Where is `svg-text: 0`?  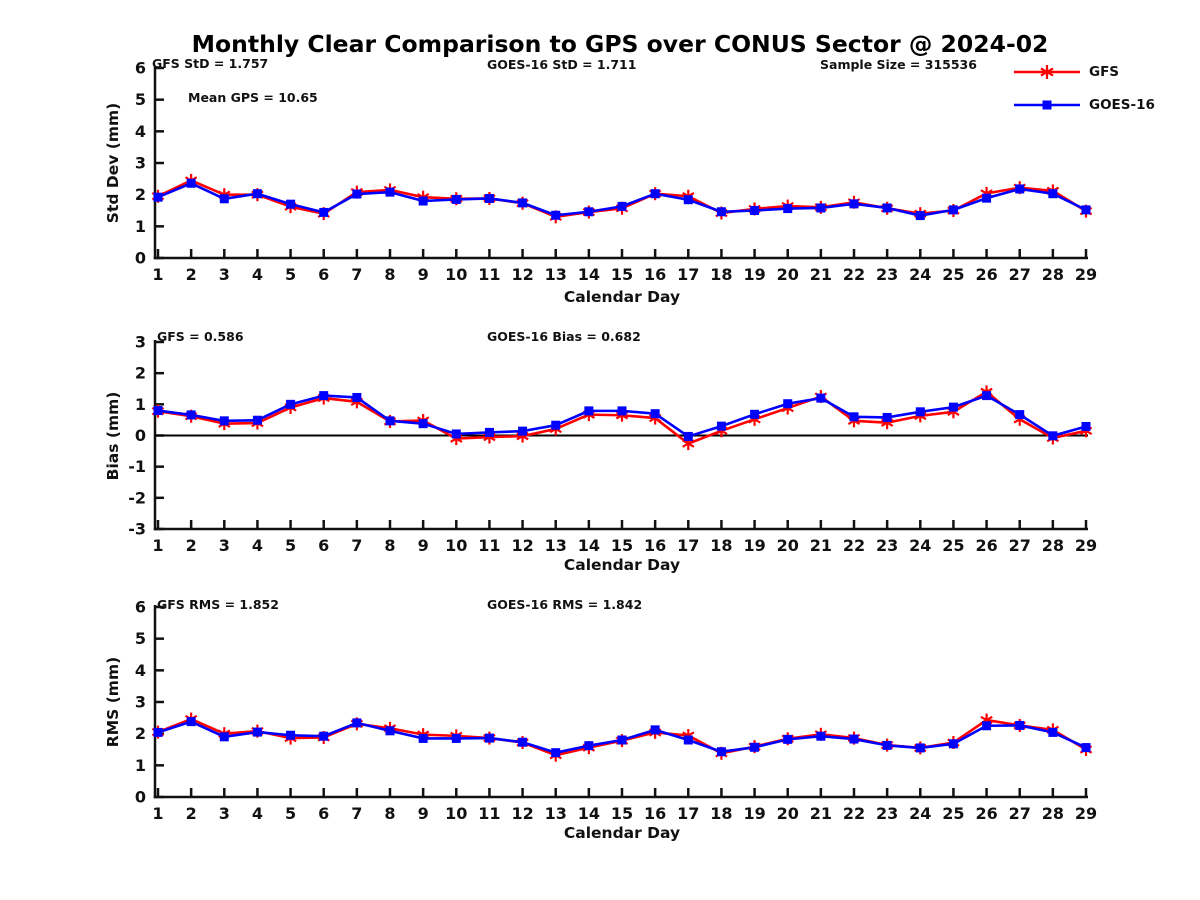 svg-text: 0 is located at coordinates (140, 258).